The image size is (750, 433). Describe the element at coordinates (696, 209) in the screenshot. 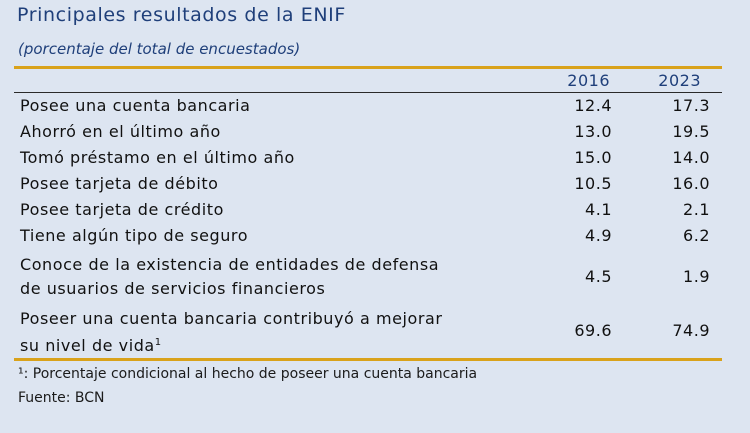

I see `value-2023: 2.1` at that location.